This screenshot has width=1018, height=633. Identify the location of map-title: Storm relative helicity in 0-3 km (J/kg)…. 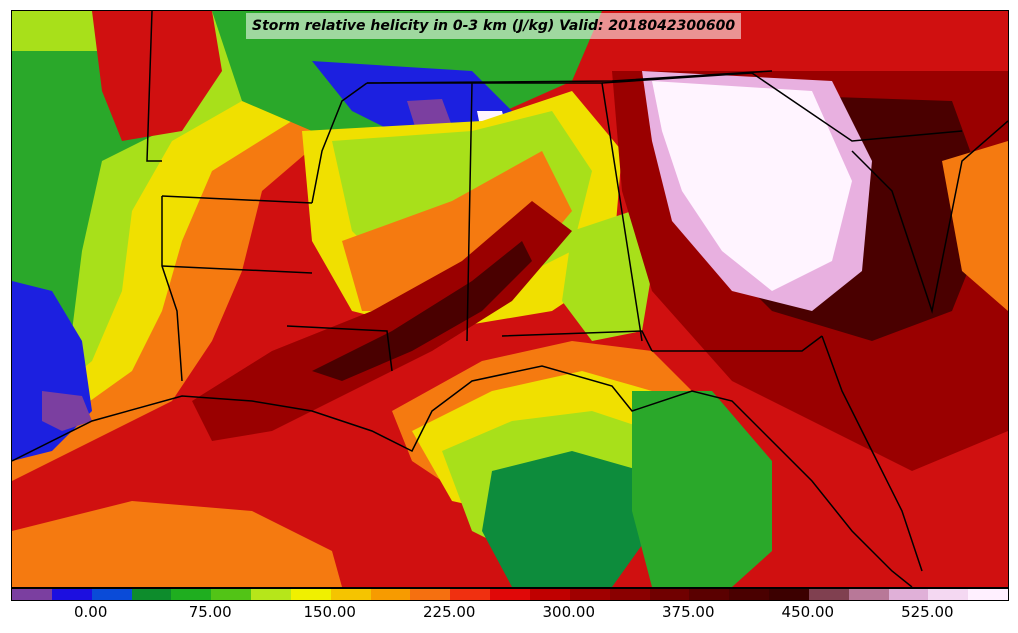
(494, 26).